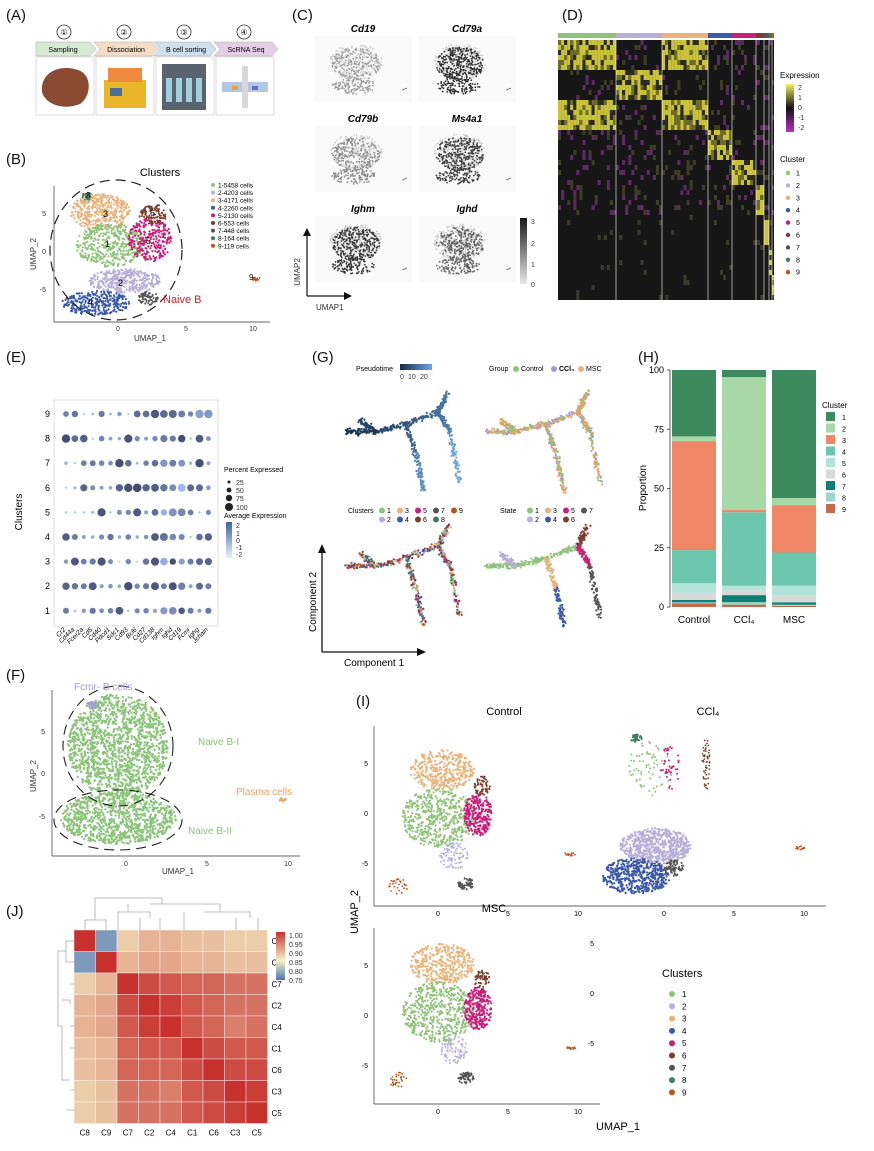 The image size is (874, 1151). What do you see at coordinates (92, 705) in the screenshot?
I see `fcmr-cells` at bounding box center [92, 705].